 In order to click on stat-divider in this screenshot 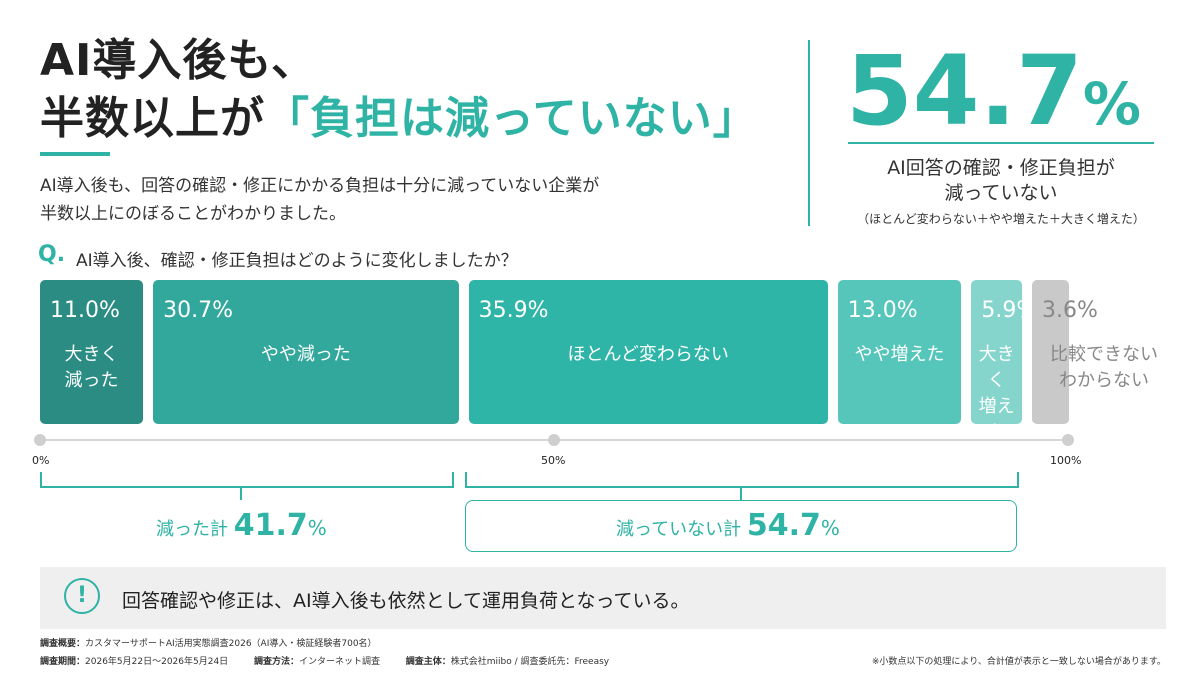, I will do `click(1001, 143)`.